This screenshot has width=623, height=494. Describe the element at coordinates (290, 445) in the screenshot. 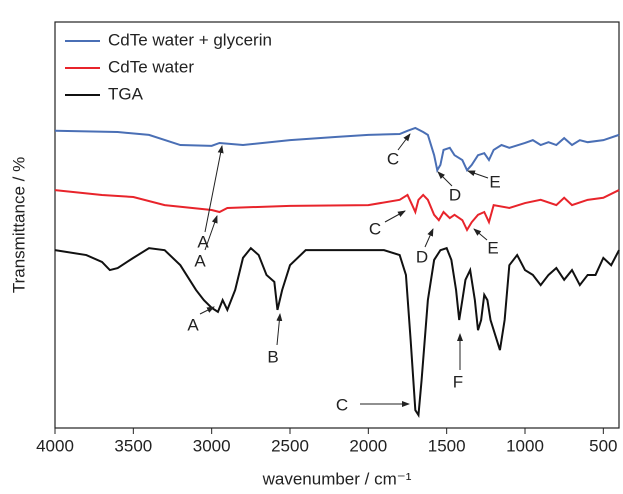

I see `x-tick-label: 2500` at that location.